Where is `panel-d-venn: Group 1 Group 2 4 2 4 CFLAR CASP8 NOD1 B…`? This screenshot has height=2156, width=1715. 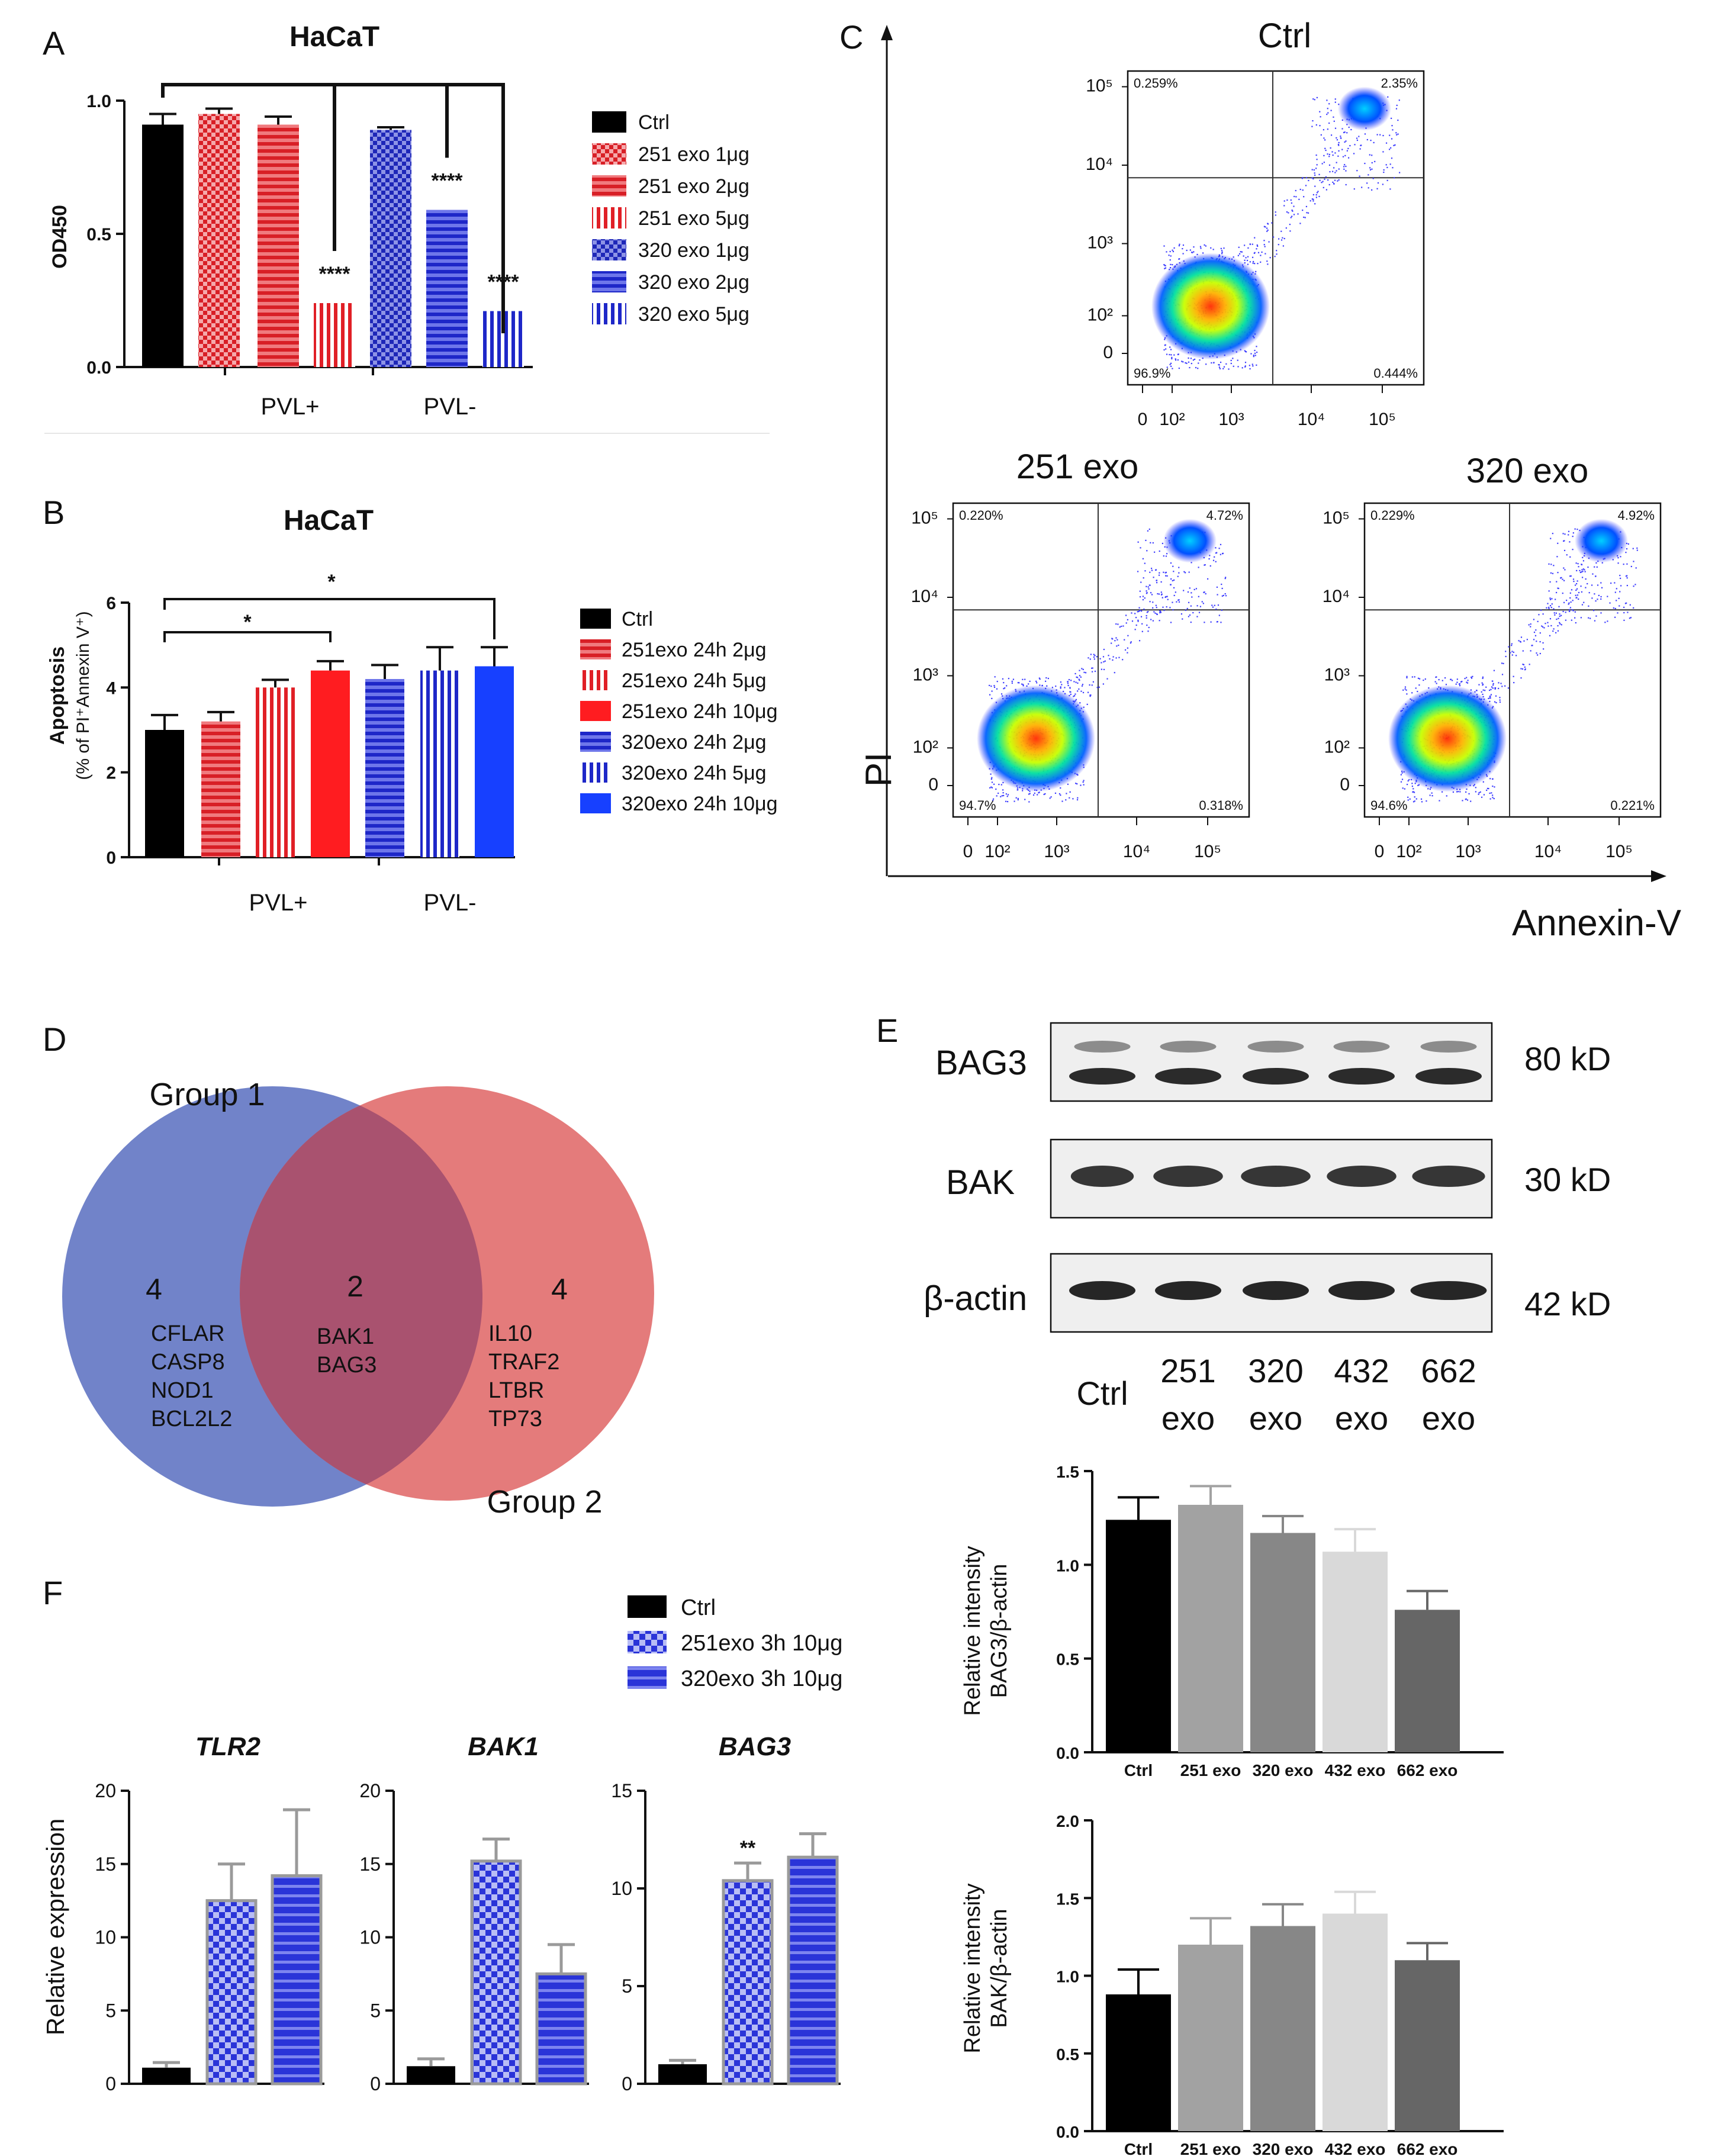 panel-d-venn: Group 1 Group 2 4 2 4 CFLAR CASP8 NOD1 B… is located at coordinates (358, 1298).